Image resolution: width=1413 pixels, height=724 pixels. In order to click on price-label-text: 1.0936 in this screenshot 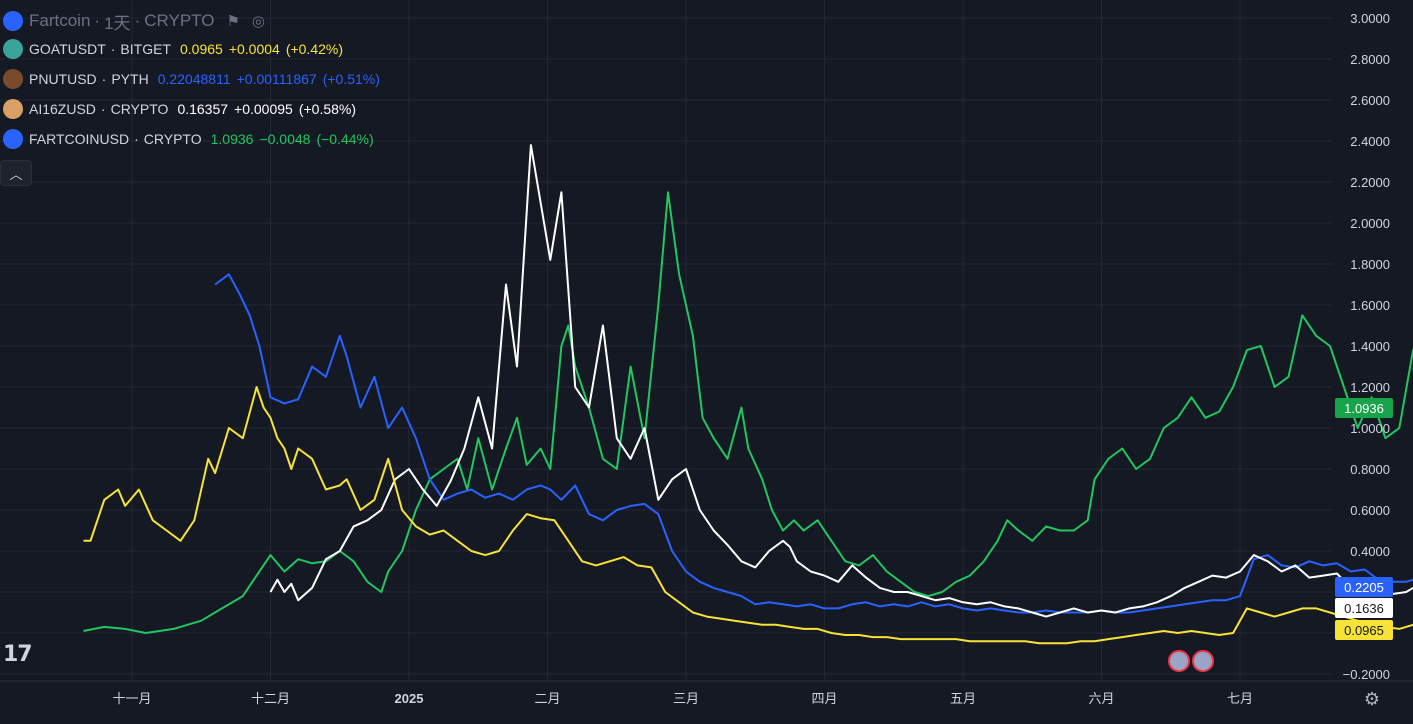, I will do `click(1364, 408)`.